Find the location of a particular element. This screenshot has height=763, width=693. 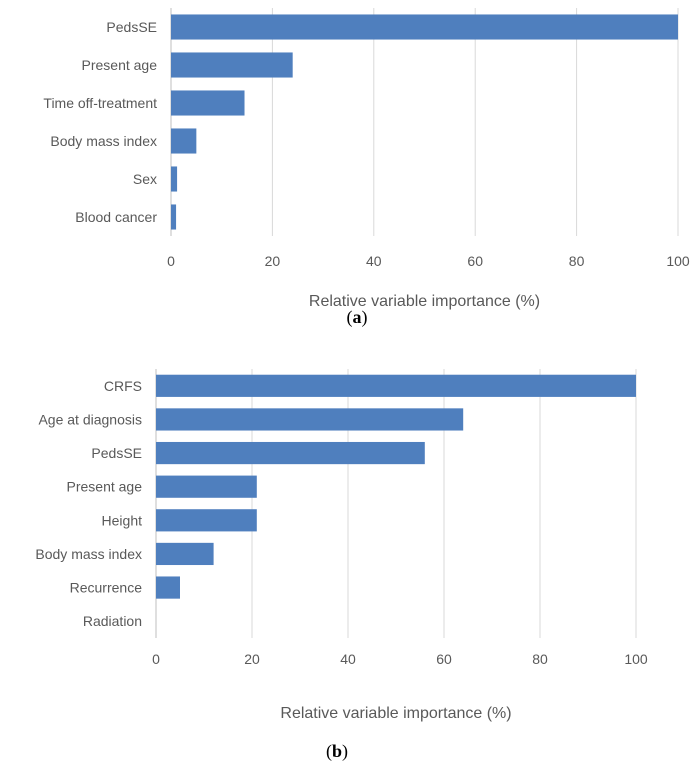

category-label: Age at diagnosis is located at coordinates (90, 419).